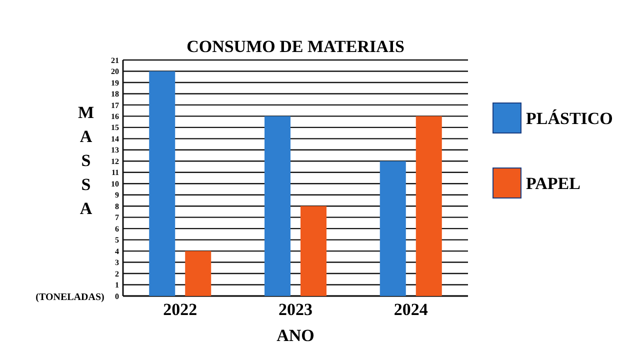 The width and height of the screenshot is (638, 349). Describe the element at coordinates (180, 309) in the screenshot. I see `x-tick-label: 2022` at that location.